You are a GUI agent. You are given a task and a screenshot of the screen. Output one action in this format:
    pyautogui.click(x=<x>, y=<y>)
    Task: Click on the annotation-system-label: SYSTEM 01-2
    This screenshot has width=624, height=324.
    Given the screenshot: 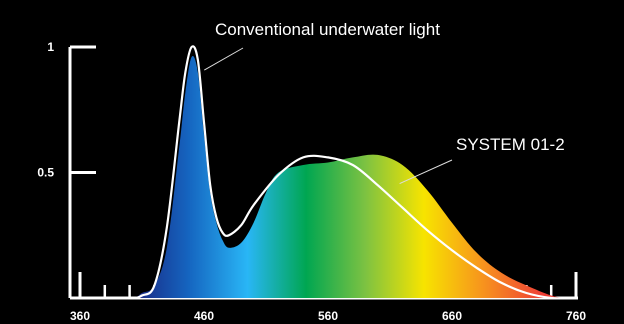 What is the action you would take?
    pyautogui.click(x=510, y=144)
    